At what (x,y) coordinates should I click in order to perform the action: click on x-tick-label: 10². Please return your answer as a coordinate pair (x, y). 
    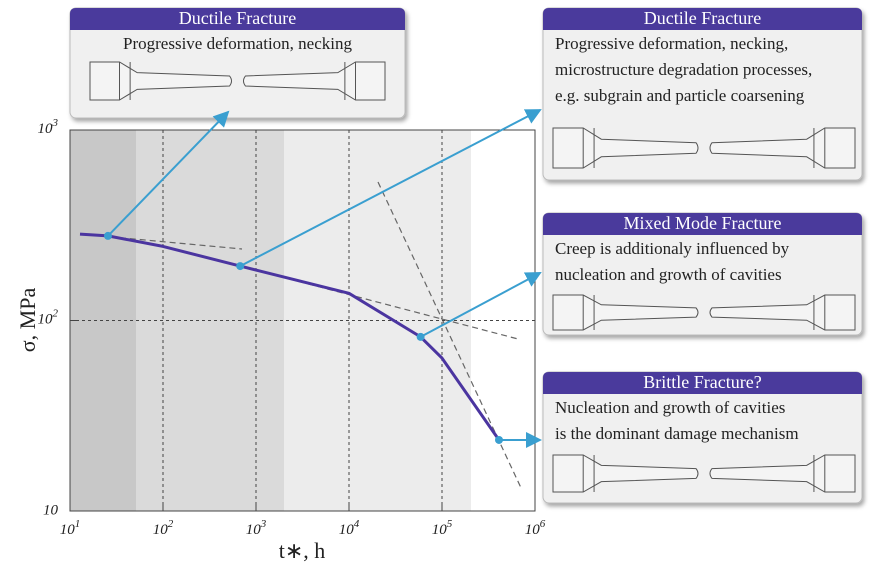
    Looking at the image, I should click on (163, 528).